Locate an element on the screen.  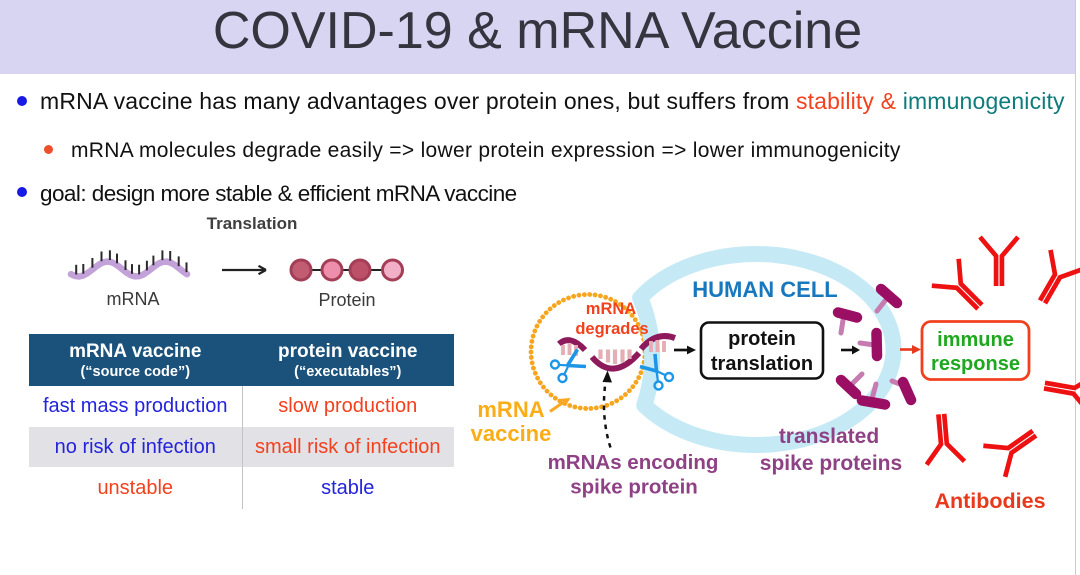
svg-text: protein is located at coordinates (762, 339).